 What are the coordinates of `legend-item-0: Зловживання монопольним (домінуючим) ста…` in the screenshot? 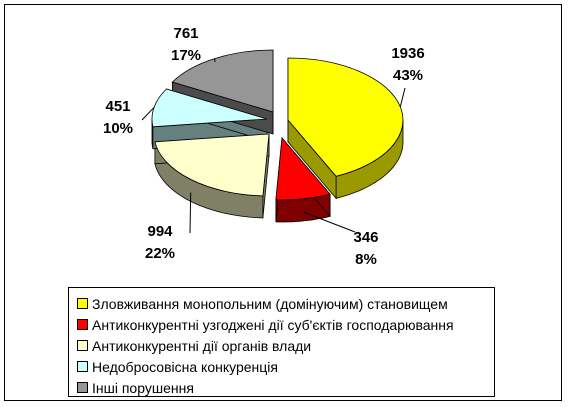 It's located at (285, 303).